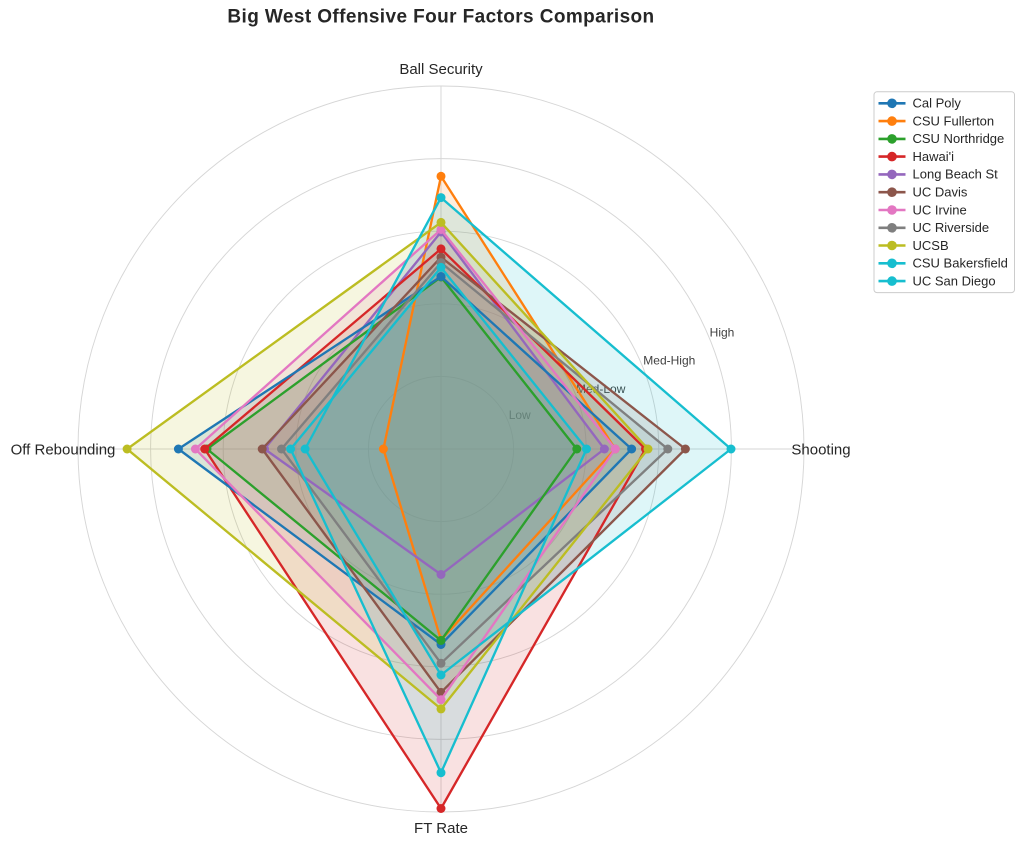  Describe the element at coordinates (959, 138) in the screenshot. I see `svg-text: CSU Northridge` at that location.